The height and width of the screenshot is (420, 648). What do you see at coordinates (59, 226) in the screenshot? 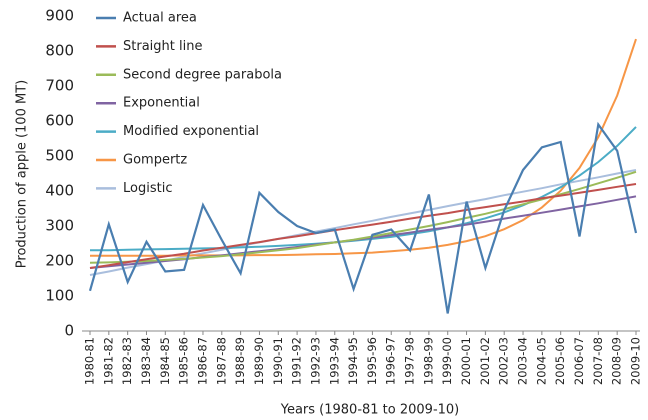
I see `y-tick-label: 300` at bounding box center [59, 226].